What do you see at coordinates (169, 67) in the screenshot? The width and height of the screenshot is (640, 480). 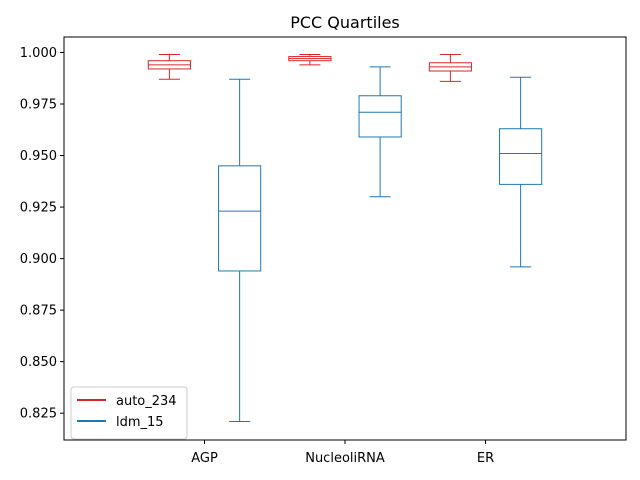 I see `box-auto_234-AGP` at bounding box center [169, 67].